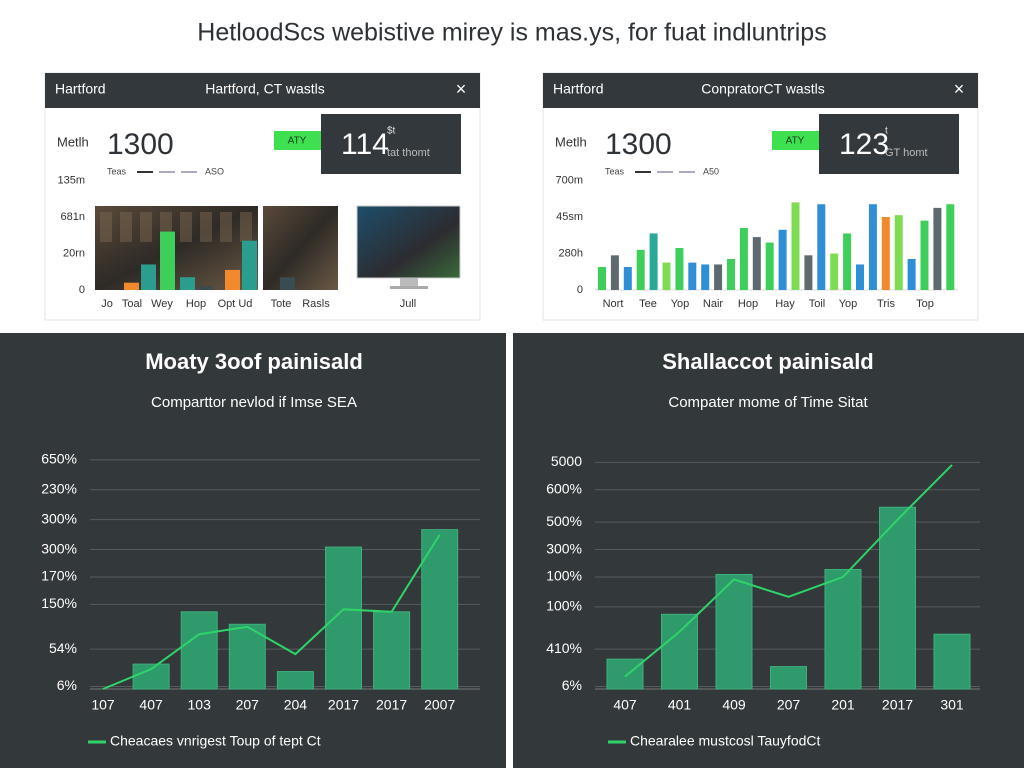 The height and width of the screenshot is (768, 1024). What do you see at coordinates (408, 153) in the screenshot?
I see `kpi-caption: tat thomt` at bounding box center [408, 153].